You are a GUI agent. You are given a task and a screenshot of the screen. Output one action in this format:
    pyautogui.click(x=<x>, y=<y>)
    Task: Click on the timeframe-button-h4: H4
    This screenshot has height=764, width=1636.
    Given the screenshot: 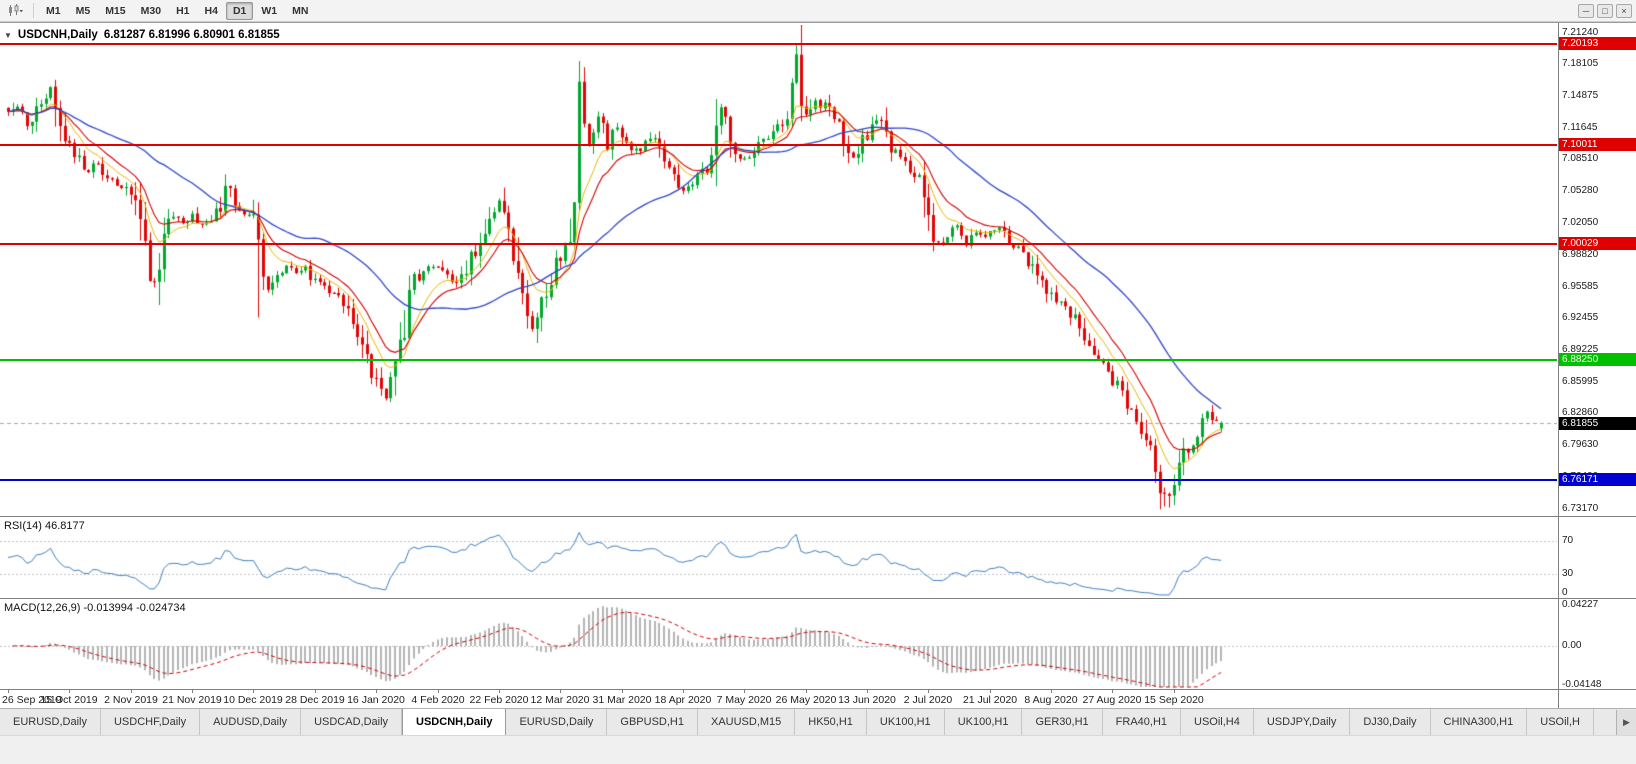 What is the action you would take?
    pyautogui.click(x=211, y=10)
    